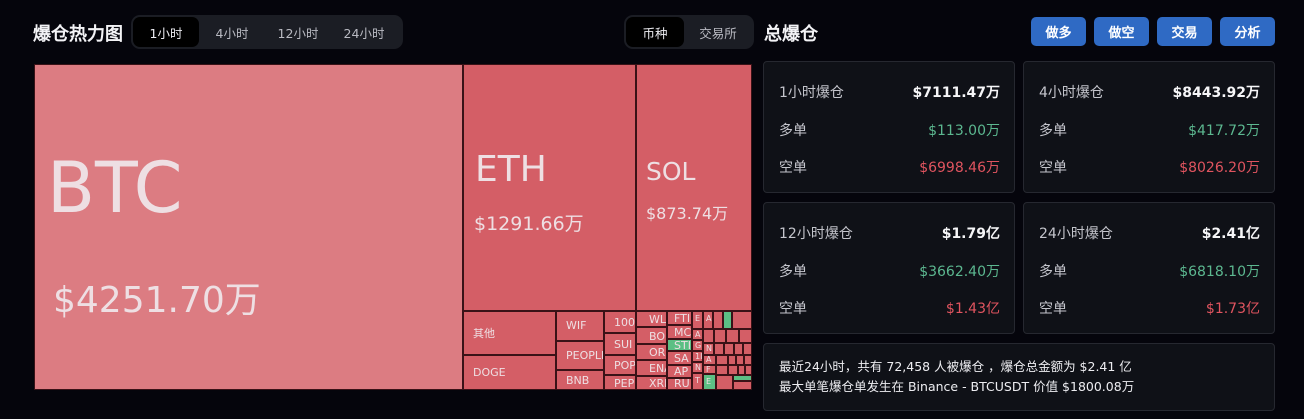 This screenshot has height=419, width=1304. What do you see at coordinates (694, 187) in the screenshot?
I see `treemap-cell-sol: SOL $873.74万` at bounding box center [694, 187].